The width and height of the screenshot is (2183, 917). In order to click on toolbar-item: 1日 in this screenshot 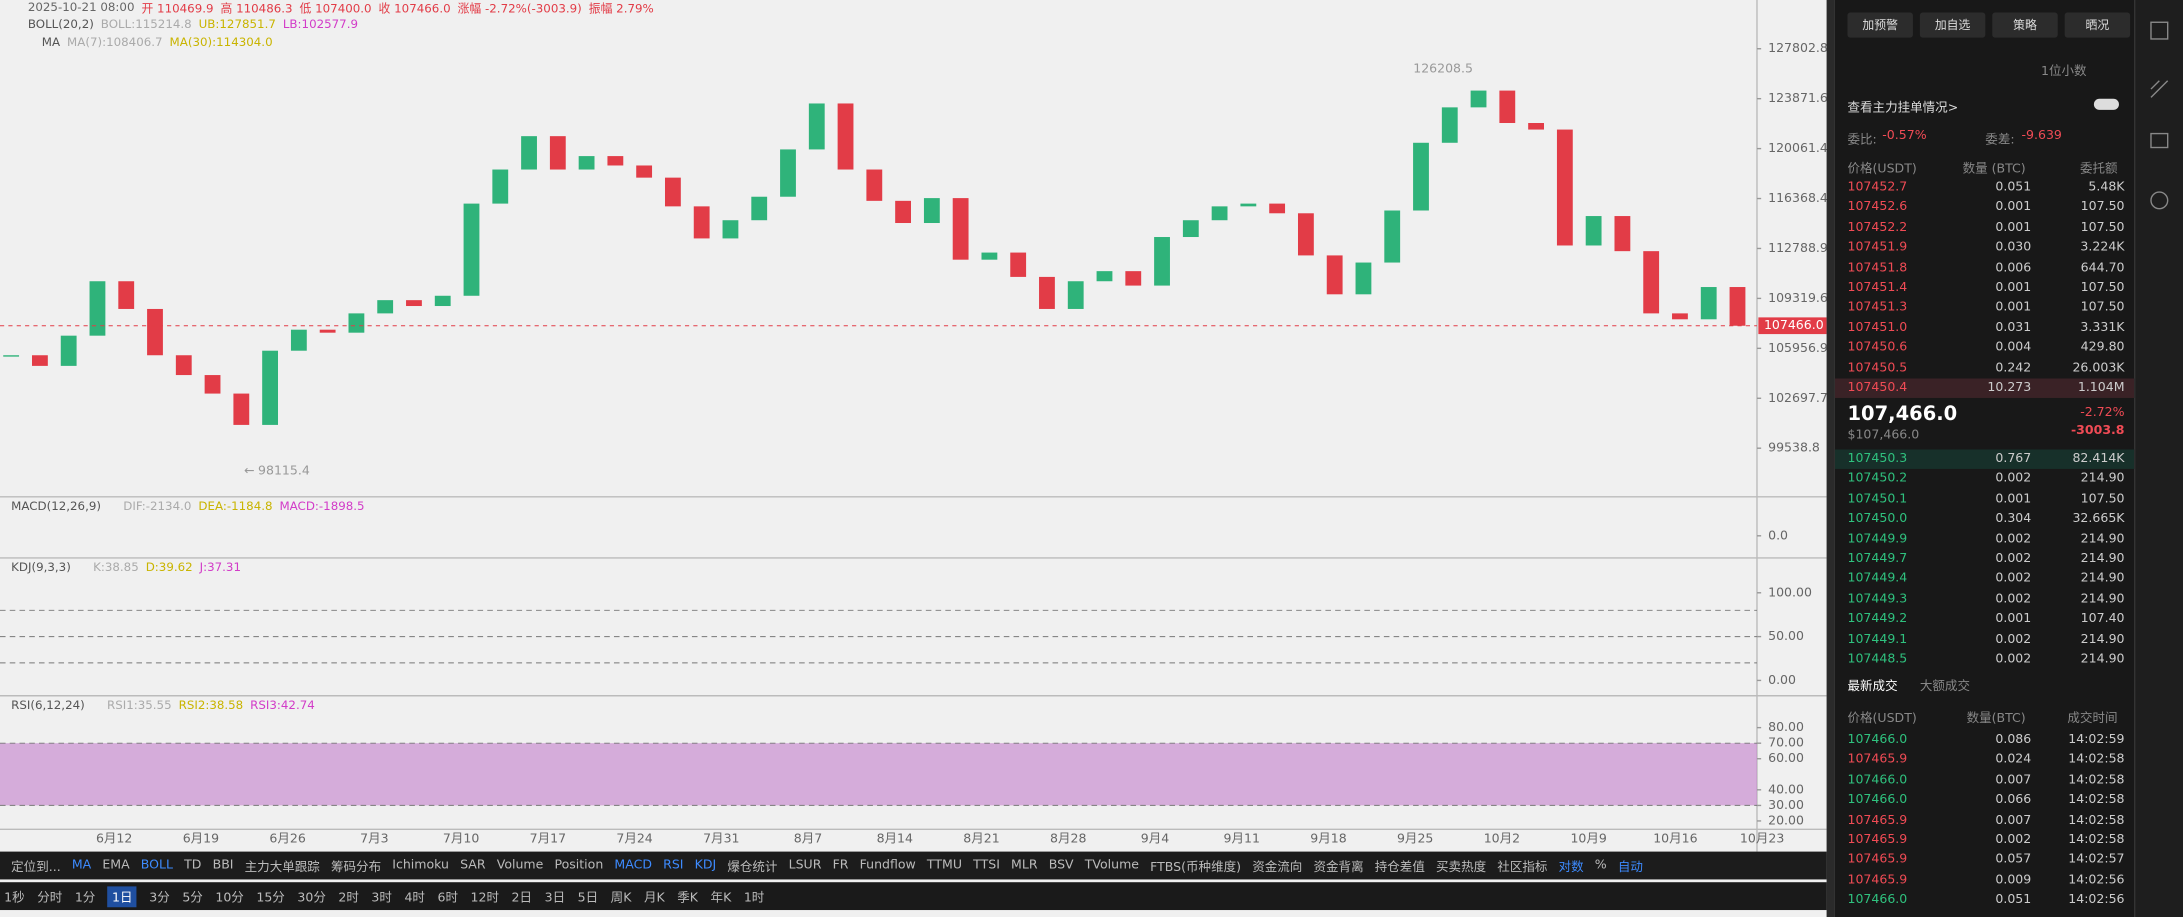, I will do `click(122, 896)`.